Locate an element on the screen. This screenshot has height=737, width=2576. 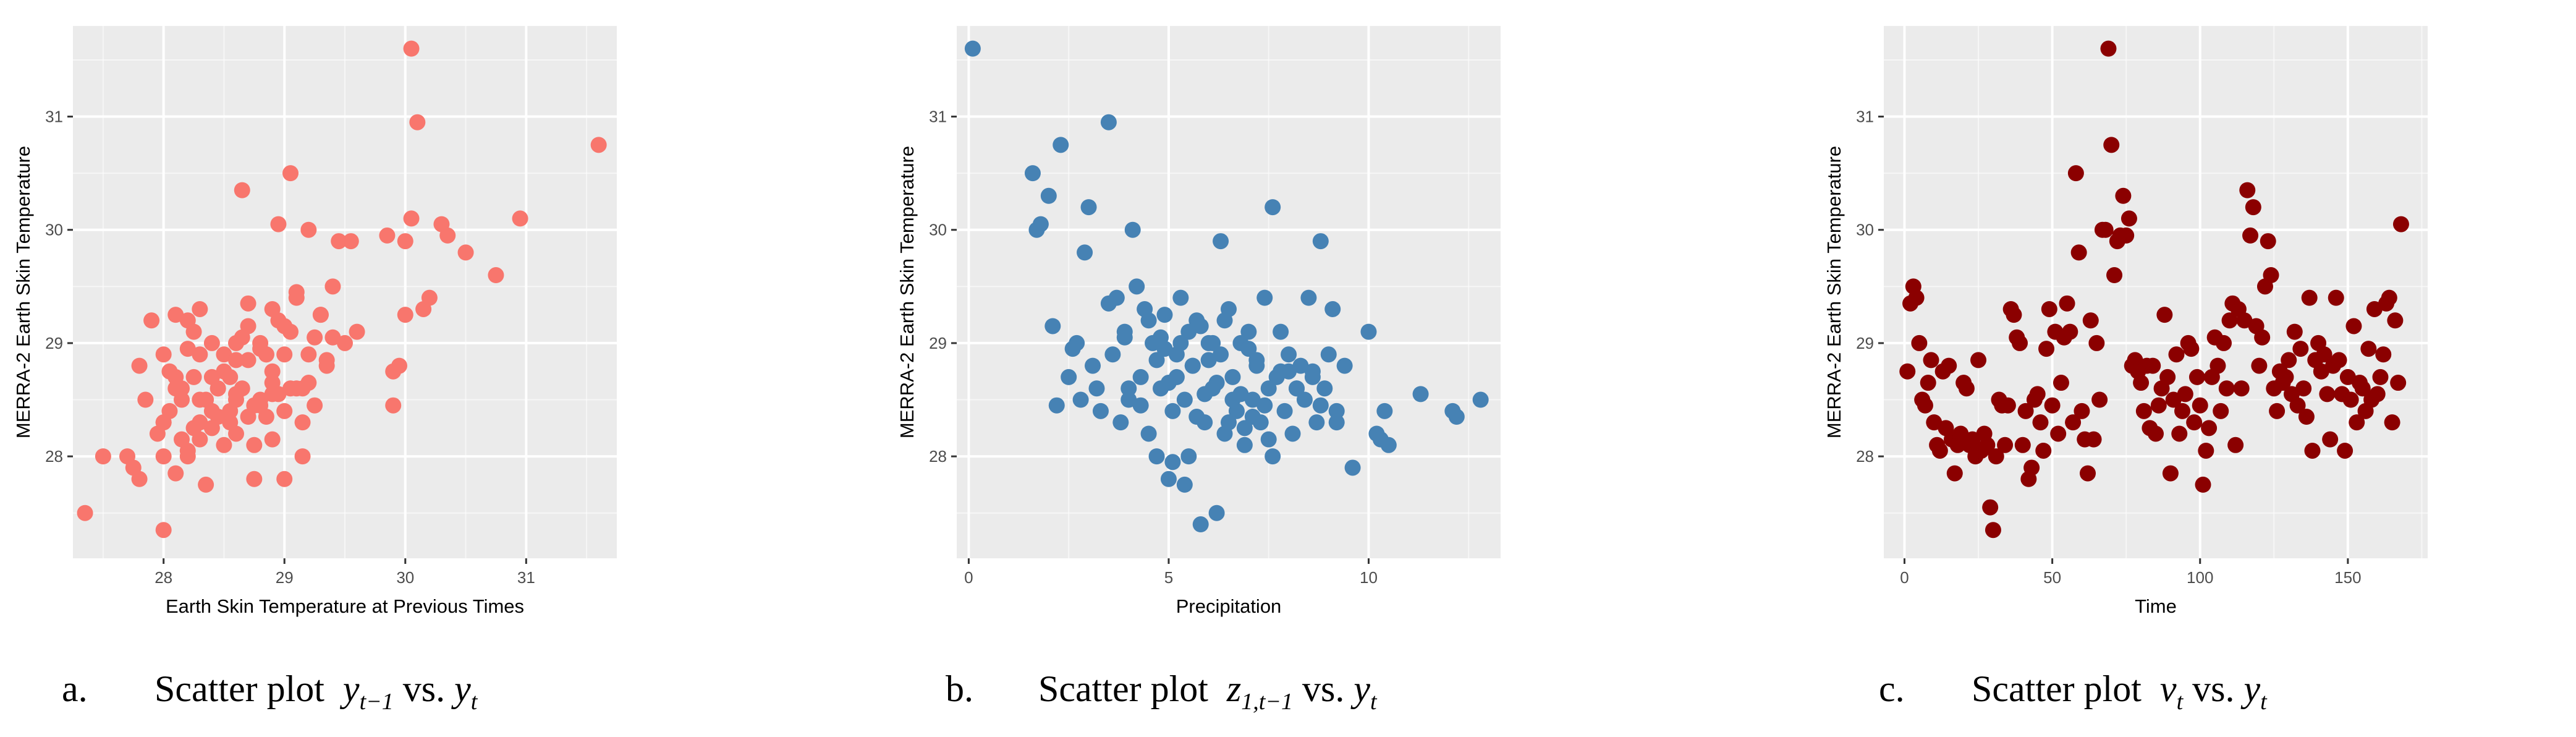
x-tick-label: 10 is located at coordinates (1369, 577).